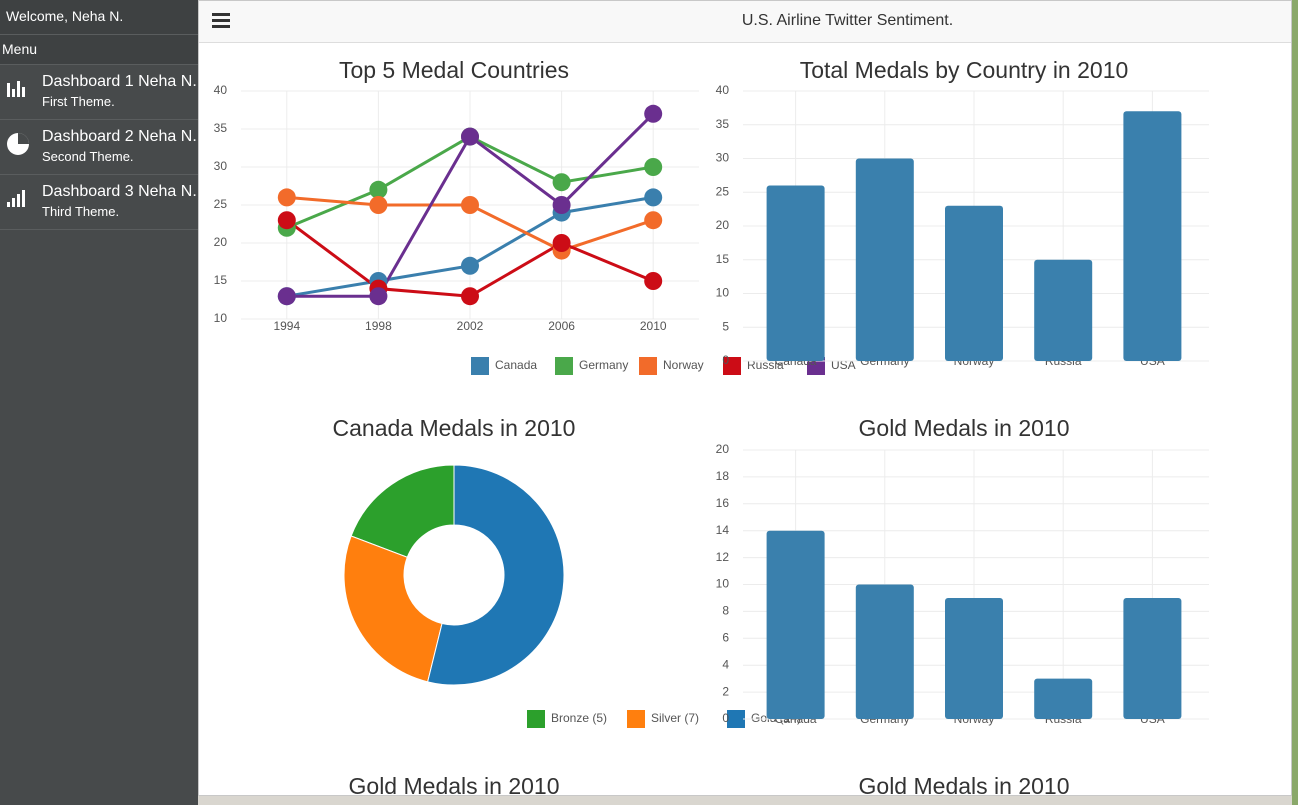 Image resolution: width=1298 pixels, height=805 pixels. I want to click on y-tick-label: 12, so click(723, 557).